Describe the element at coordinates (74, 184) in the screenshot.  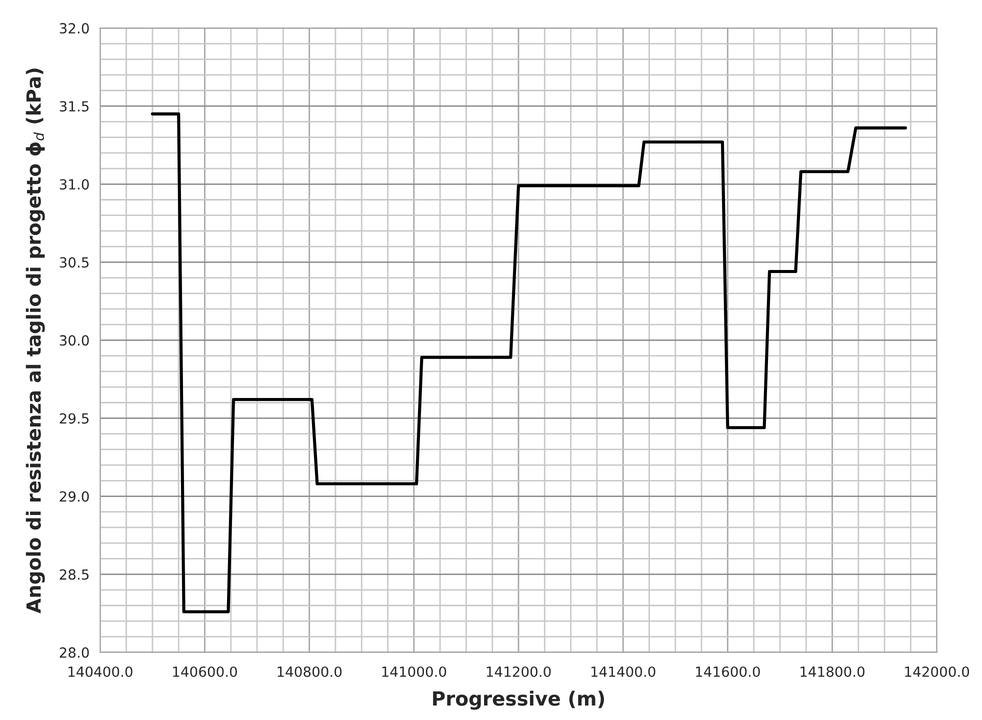
I see `y-tick-label: 31.0` at that location.